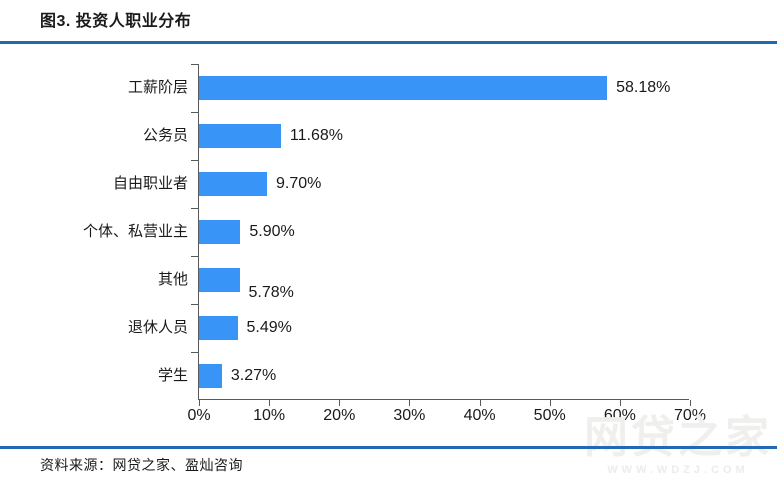 The image size is (777, 481). I want to click on source-note: 资料来源：网贷之家、盈灿咨询, so click(141, 465).